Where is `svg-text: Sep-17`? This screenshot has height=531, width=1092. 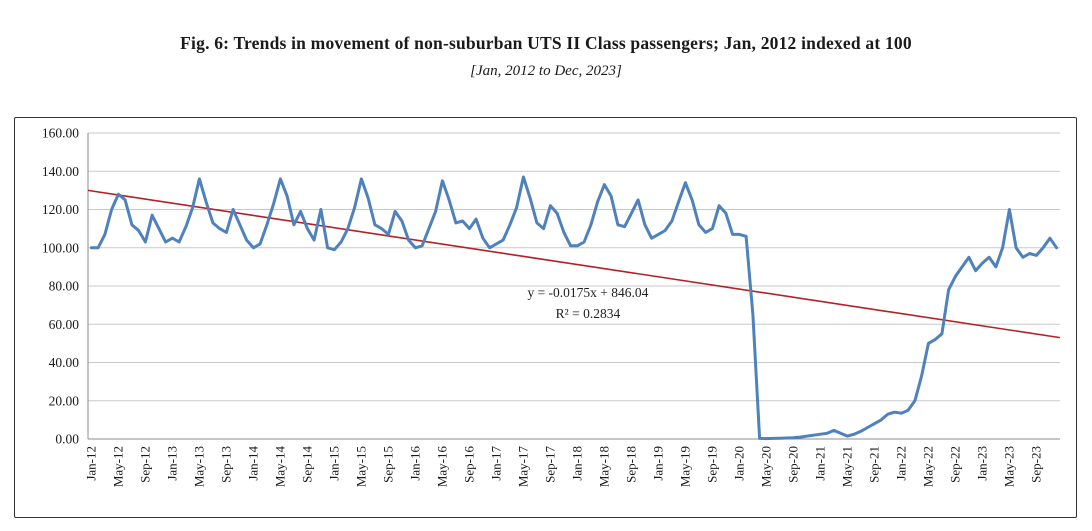
svg-text: Sep-17 is located at coordinates (549, 464).